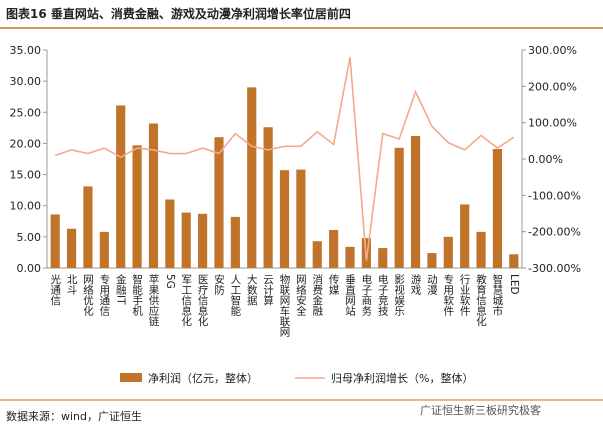 The height and width of the screenshot is (435, 603). I want to click on x-tick-label: 消费金融, so click(317, 295).